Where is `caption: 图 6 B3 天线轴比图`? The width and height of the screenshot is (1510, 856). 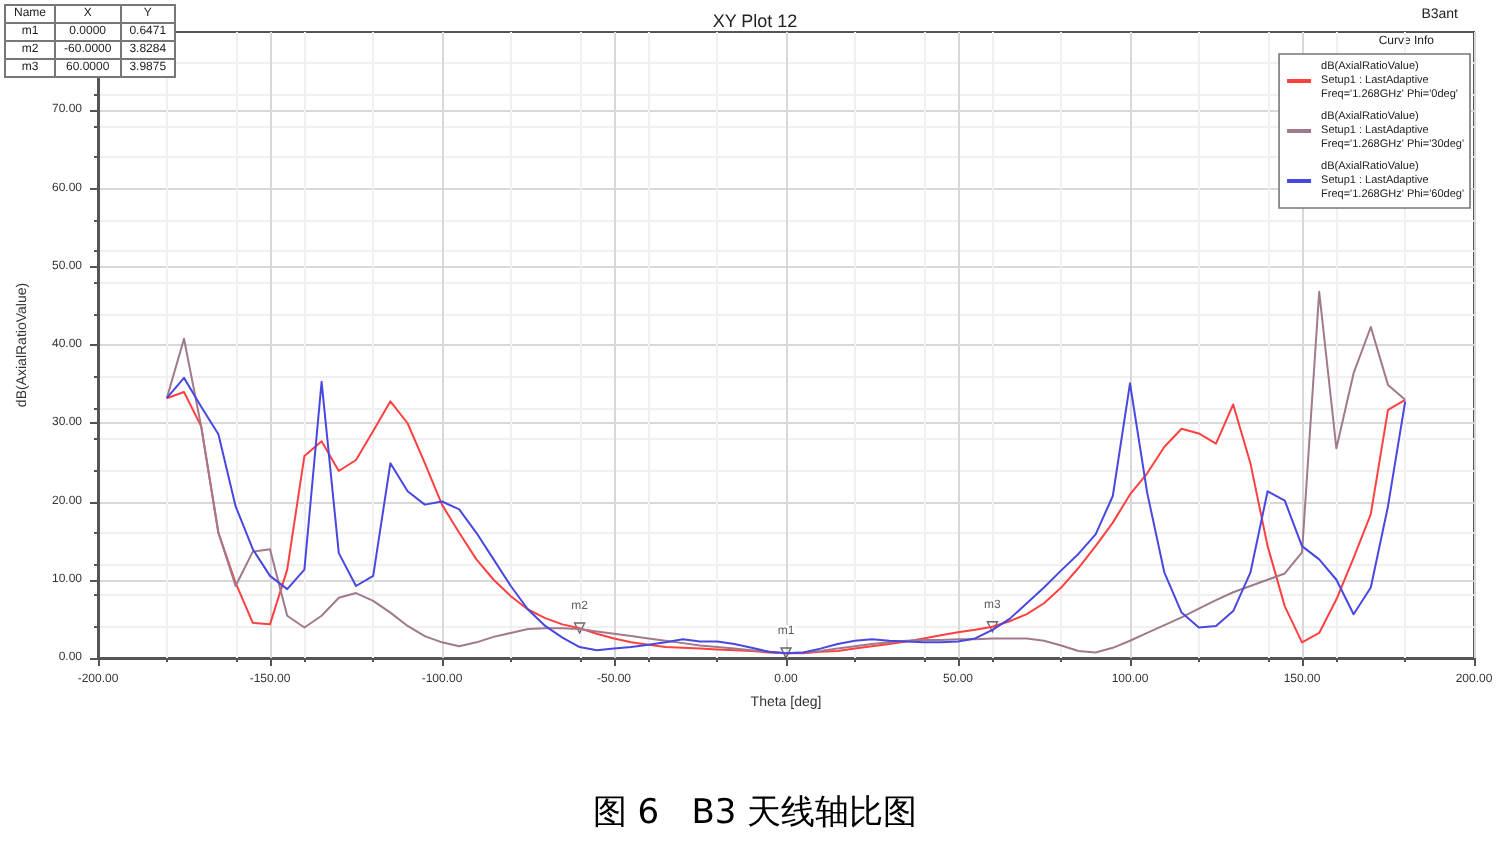 caption: 图 6 B3 天线轴比图 is located at coordinates (755, 813).